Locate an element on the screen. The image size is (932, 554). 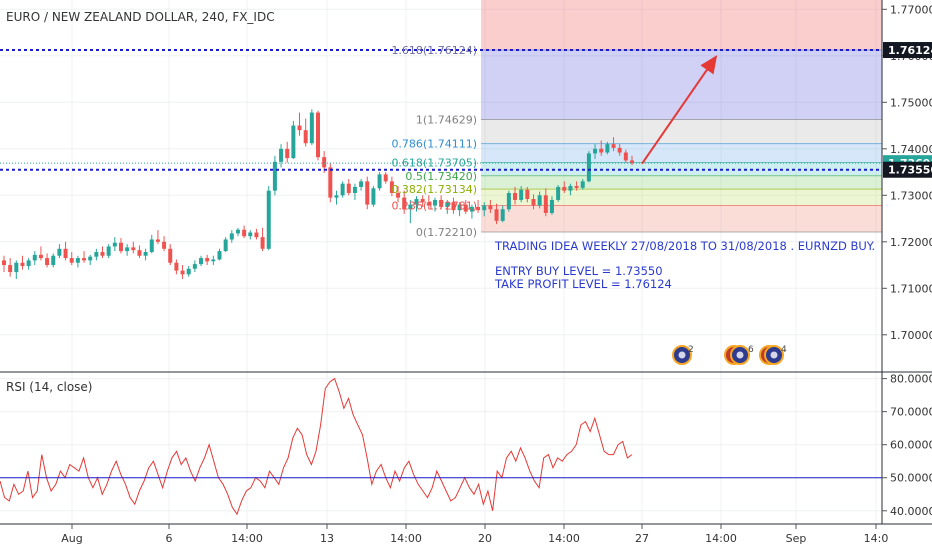
fib-level-label: 0.618(1.73705) is located at coordinates (434, 163).